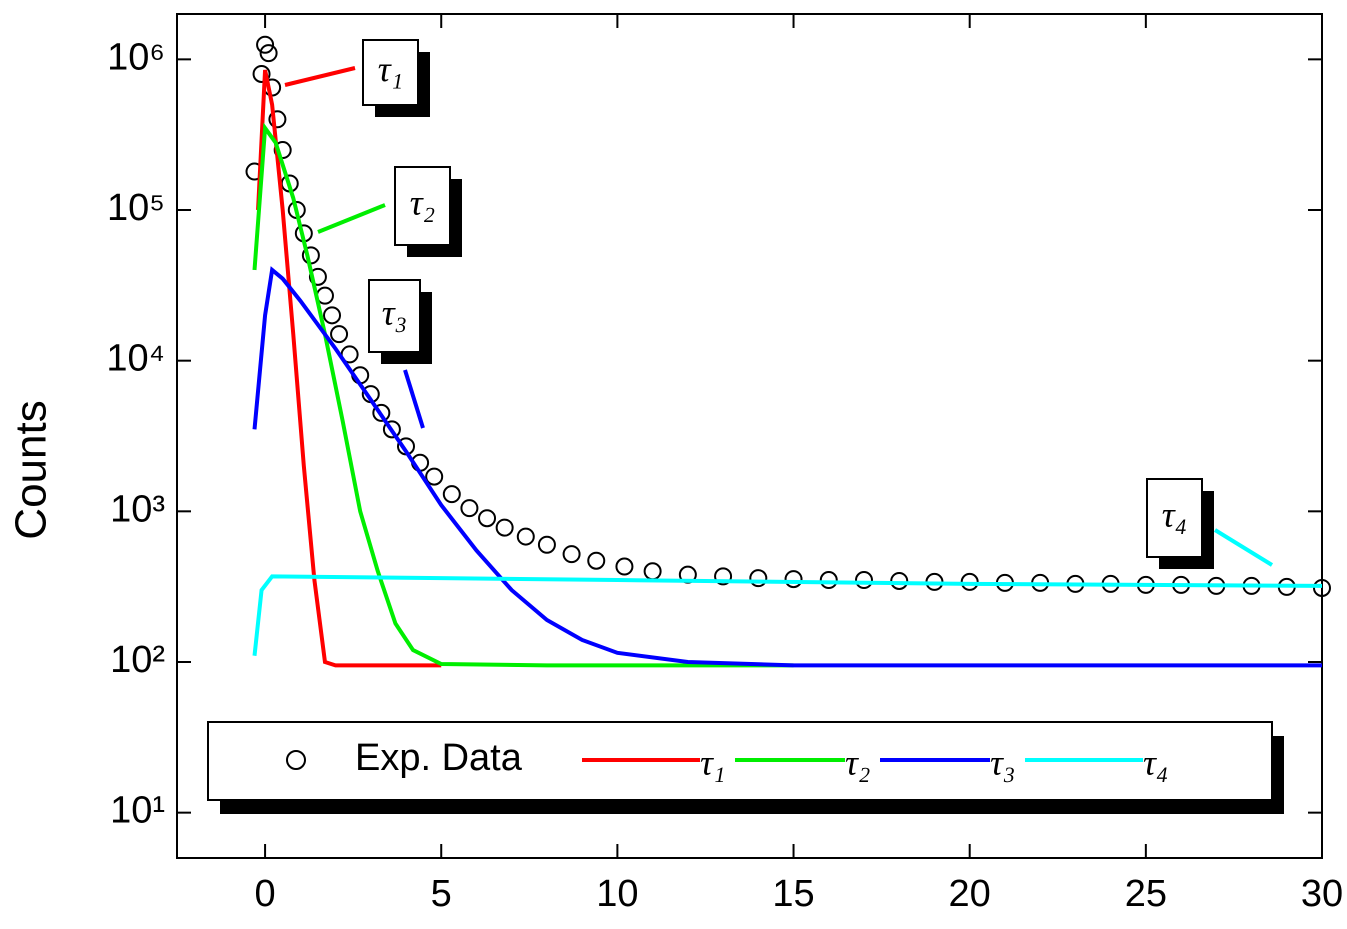 Image resolution: width=1347 pixels, height=929 pixels. I want to click on legend-label: τ₂, so click(857, 762).